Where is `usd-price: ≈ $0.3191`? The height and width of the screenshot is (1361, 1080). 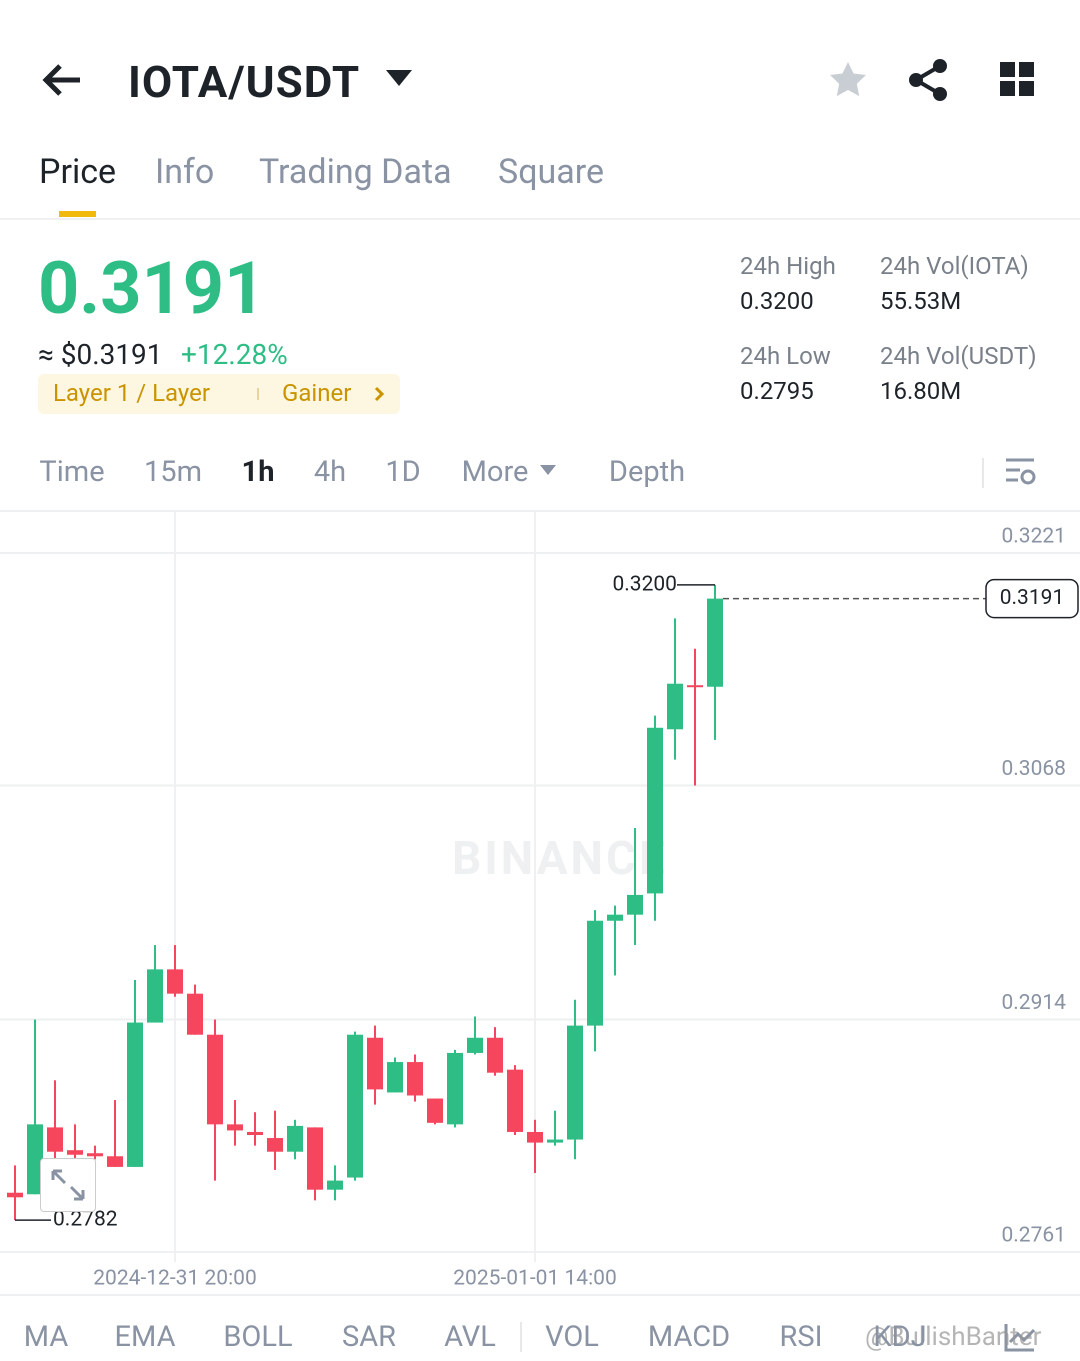
usd-price: ≈ $0.3191 is located at coordinates (100, 354).